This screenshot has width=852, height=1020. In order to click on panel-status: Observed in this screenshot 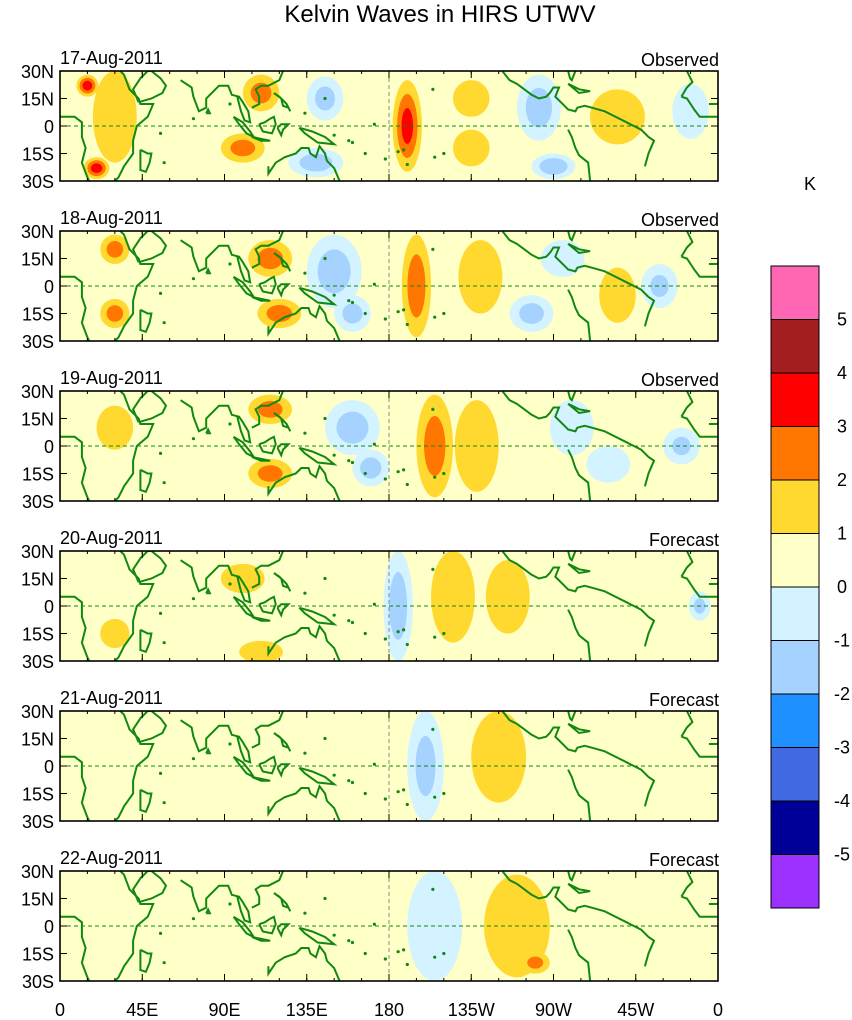, I will do `click(680, 60)`.